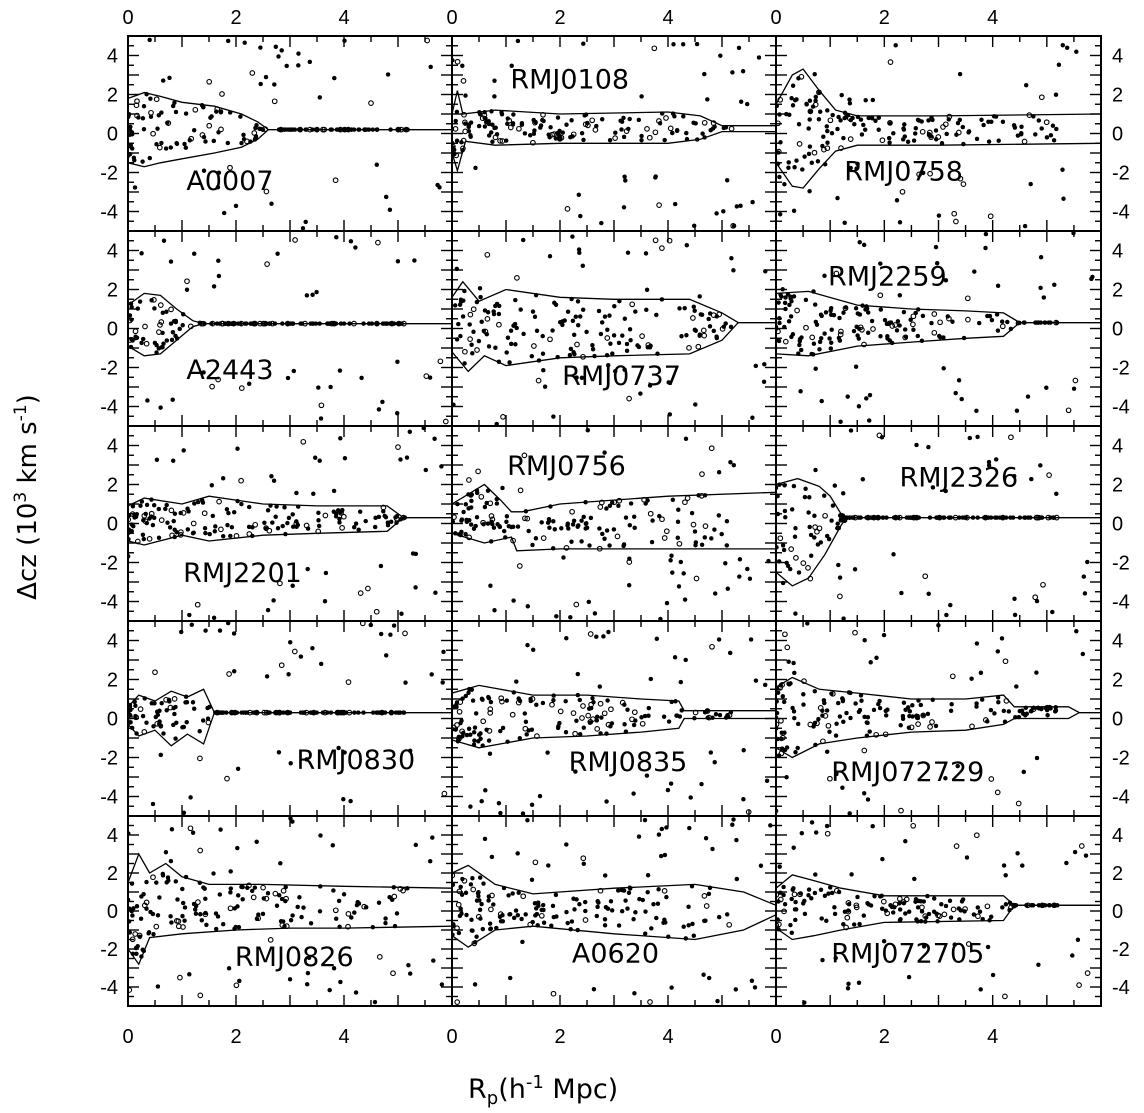  I want to click on x-tick-label: 0, so click(775, 18).